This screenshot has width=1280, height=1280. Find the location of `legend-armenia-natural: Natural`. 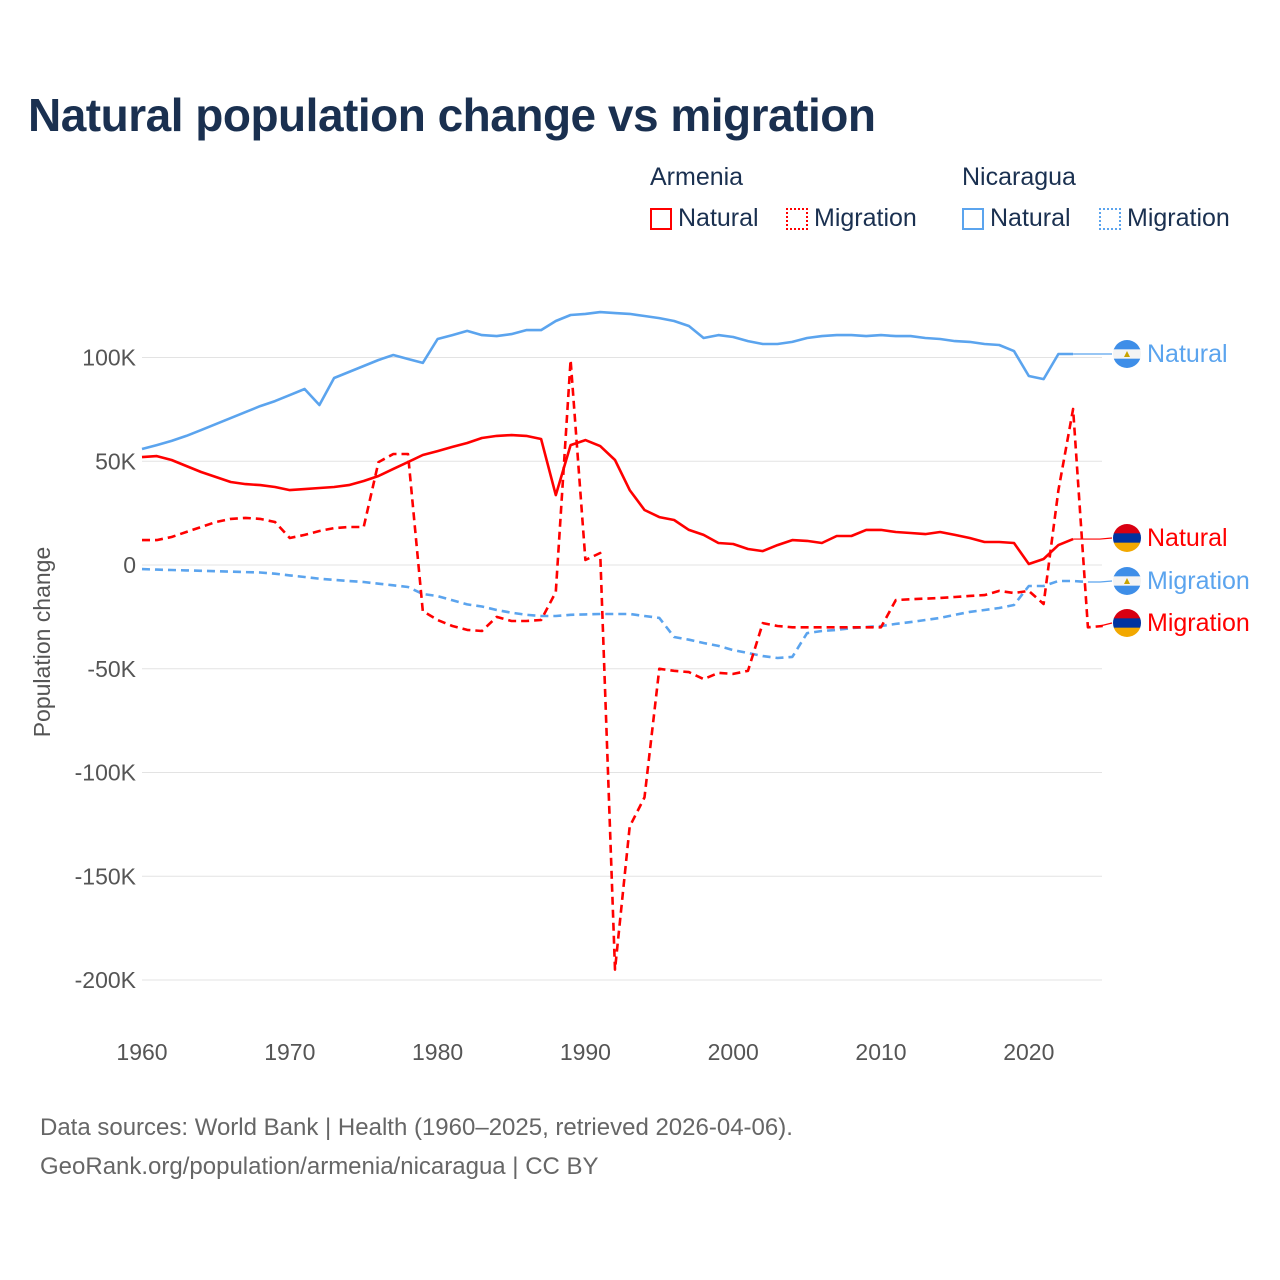

legend-armenia-natural: Natural is located at coordinates (704, 218).